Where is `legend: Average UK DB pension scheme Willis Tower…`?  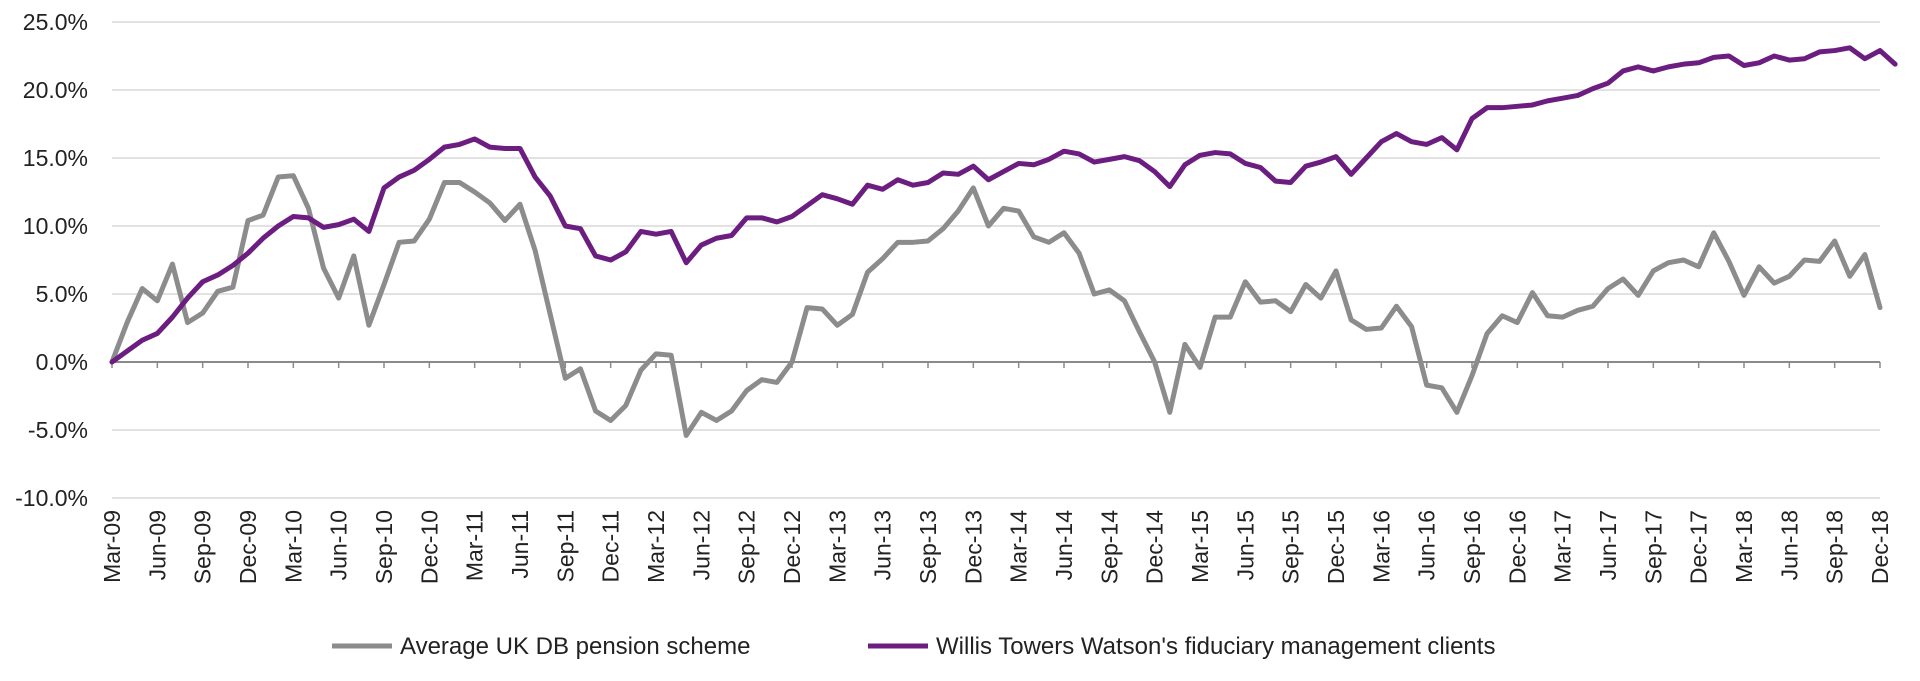
legend: Average UK DB pension scheme Willis Tower… is located at coordinates (913, 646).